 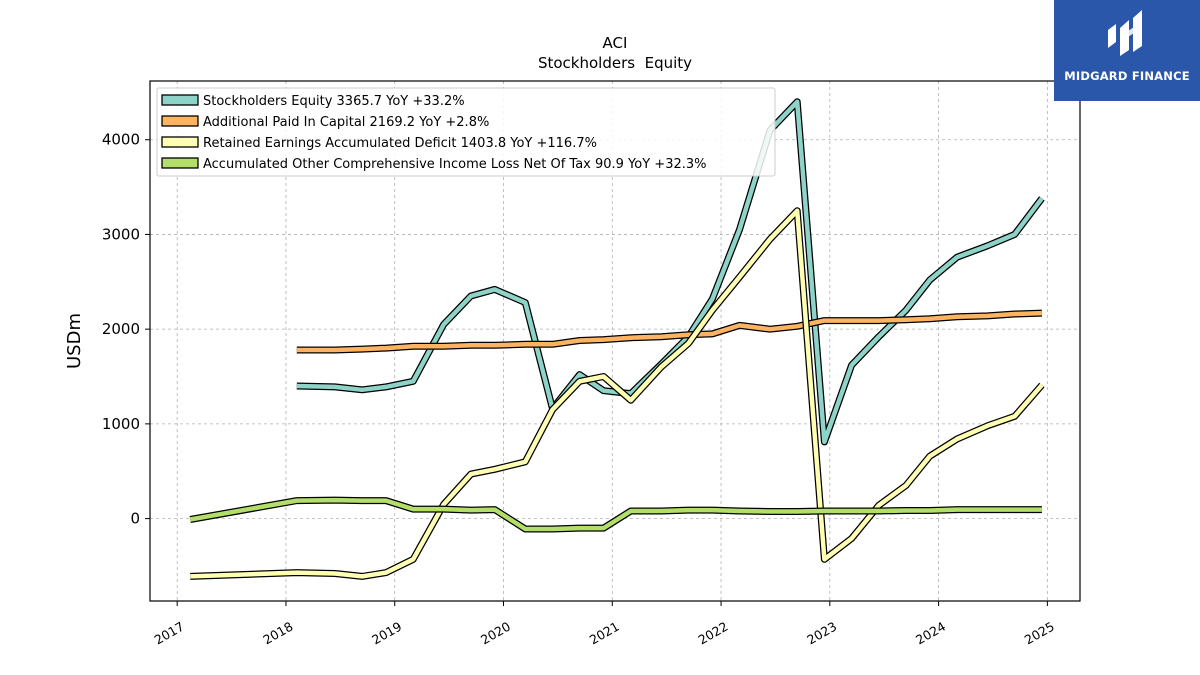 What do you see at coordinates (169, 633) in the screenshot?
I see `x-tick-label: 2017` at bounding box center [169, 633].